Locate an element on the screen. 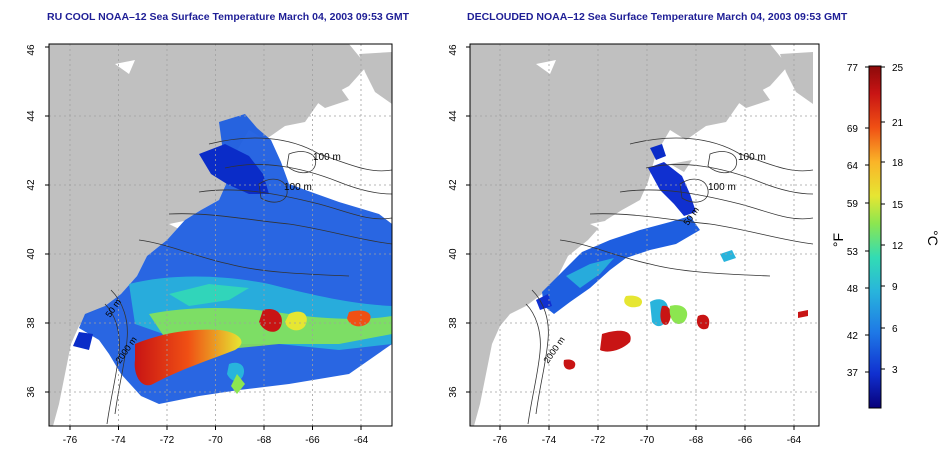 The image size is (950, 475). map-right-y-tick: 40 is located at coordinates (453, 254).